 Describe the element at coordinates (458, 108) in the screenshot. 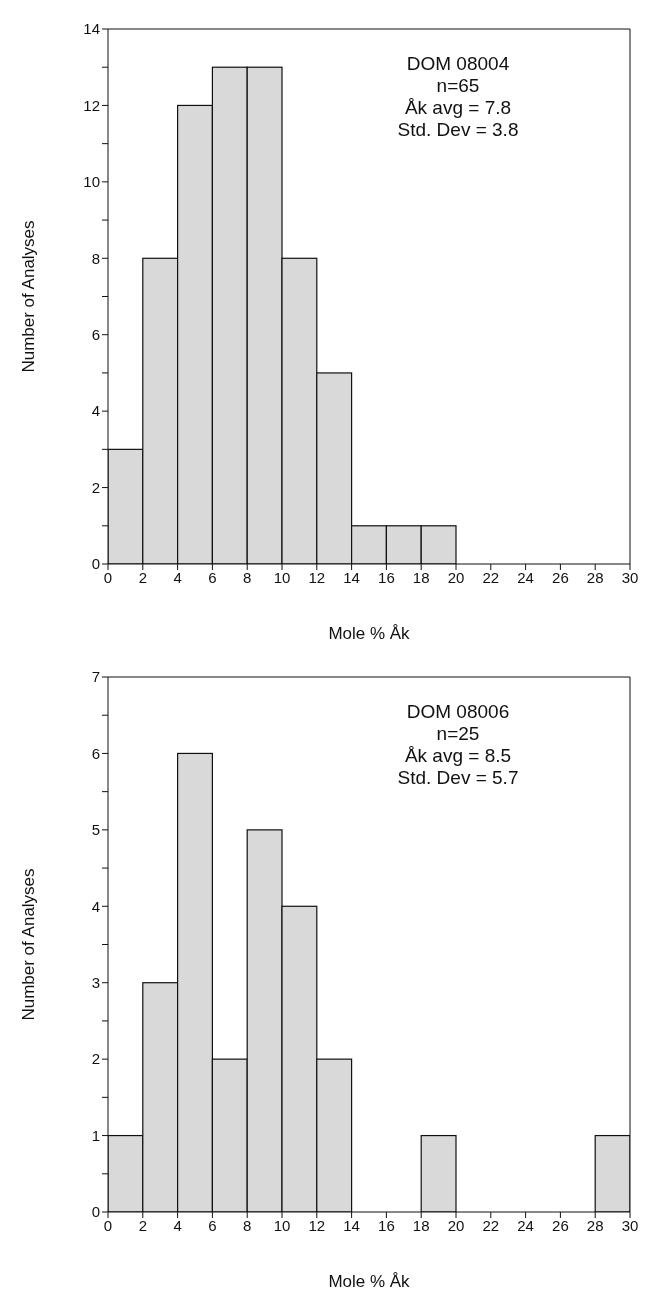

I see `annotation: Åk avg = 7.8` at that location.